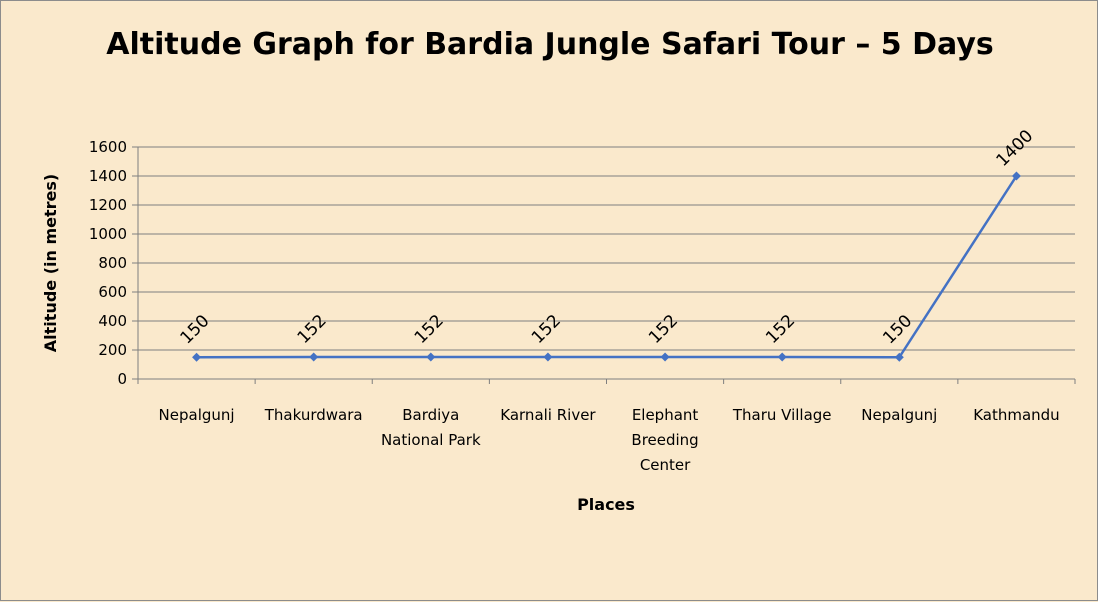 The height and width of the screenshot is (602, 1098). Describe the element at coordinates (548, 415) in the screenshot. I see `x-category-label: Karnali River` at that location.